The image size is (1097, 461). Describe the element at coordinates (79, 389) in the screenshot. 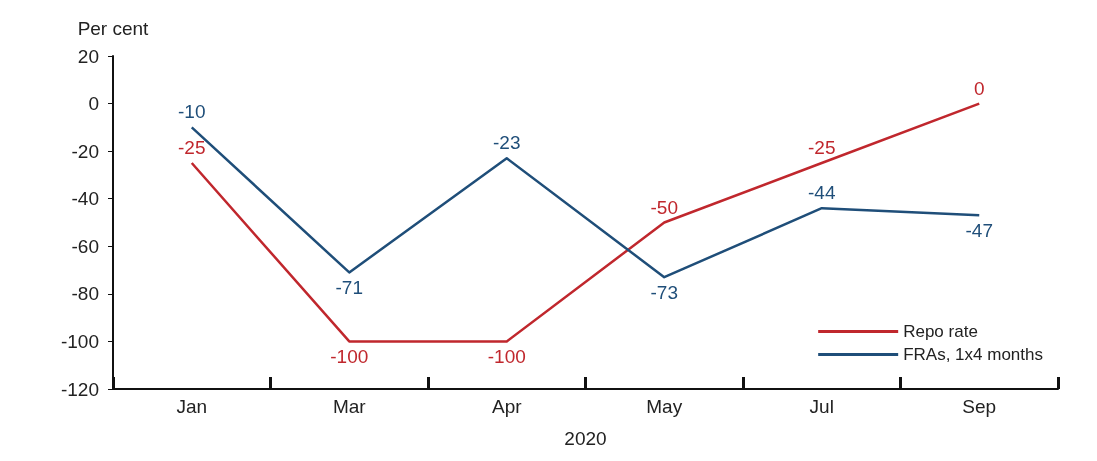

I see `y-tick-label: -120` at that location.